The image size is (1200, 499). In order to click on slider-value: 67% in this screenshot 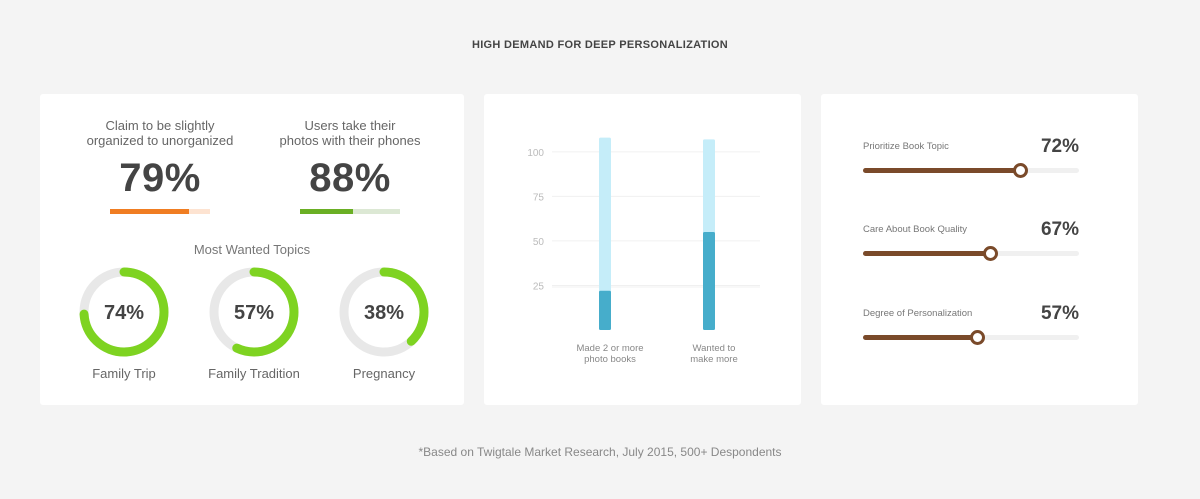, I will do `click(1059, 229)`.